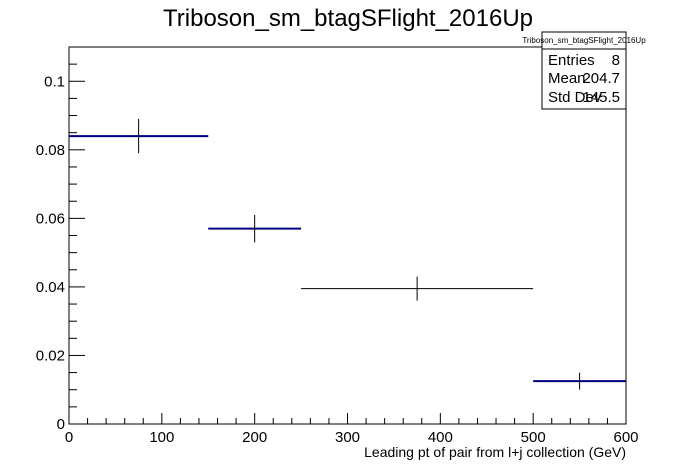 This screenshot has height=472, width=696. Describe the element at coordinates (440, 437) in the screenshot. I see `x-tick-label: 400` at that location.